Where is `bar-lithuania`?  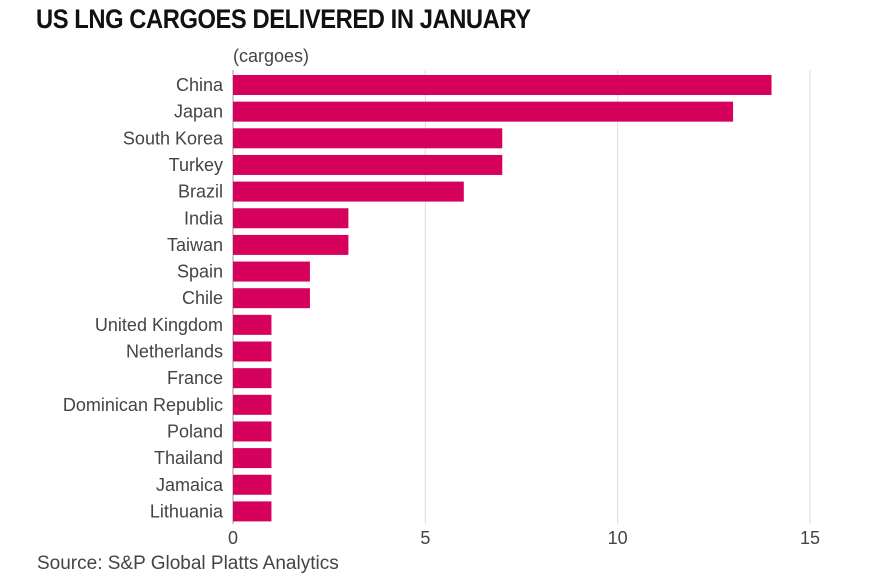 bar-lithuania is located at coordinates (252, 511).